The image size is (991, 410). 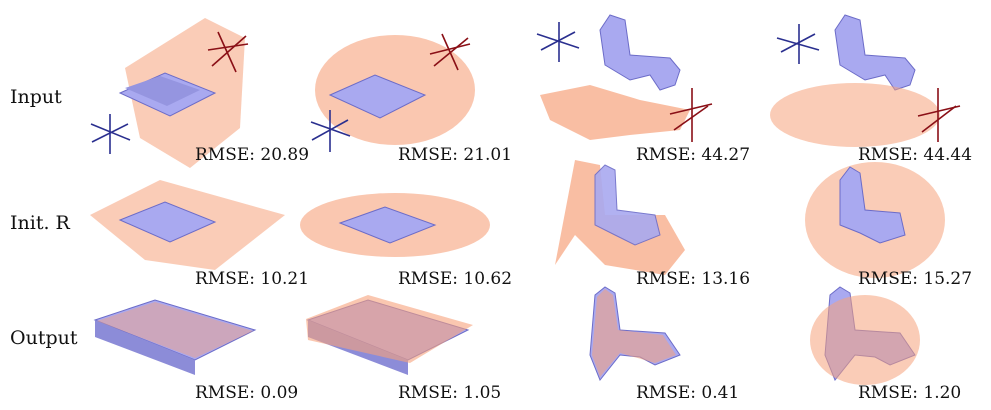 What do you see at coordinates (247, 393) in the screenshot?
I see `rmse-value: RMSE: 0.09` at bounding box center [247, 393].